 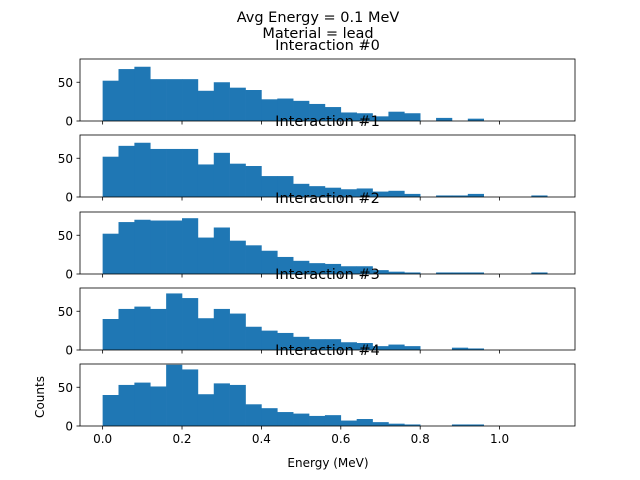 I want to click on x-tick-label: 0.6, so click(x=340, y=439).